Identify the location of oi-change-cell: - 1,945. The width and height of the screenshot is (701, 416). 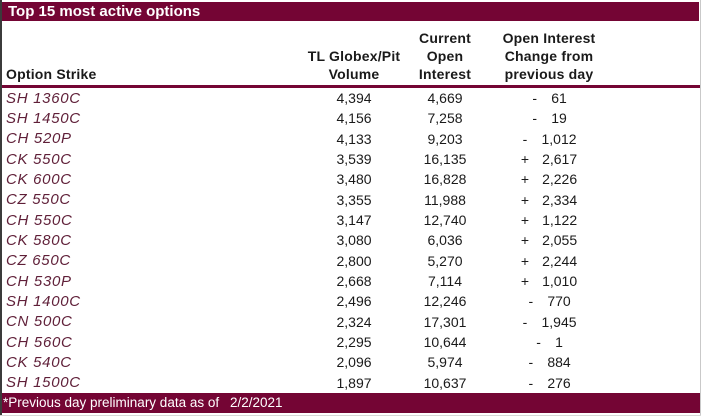
(549, 322).